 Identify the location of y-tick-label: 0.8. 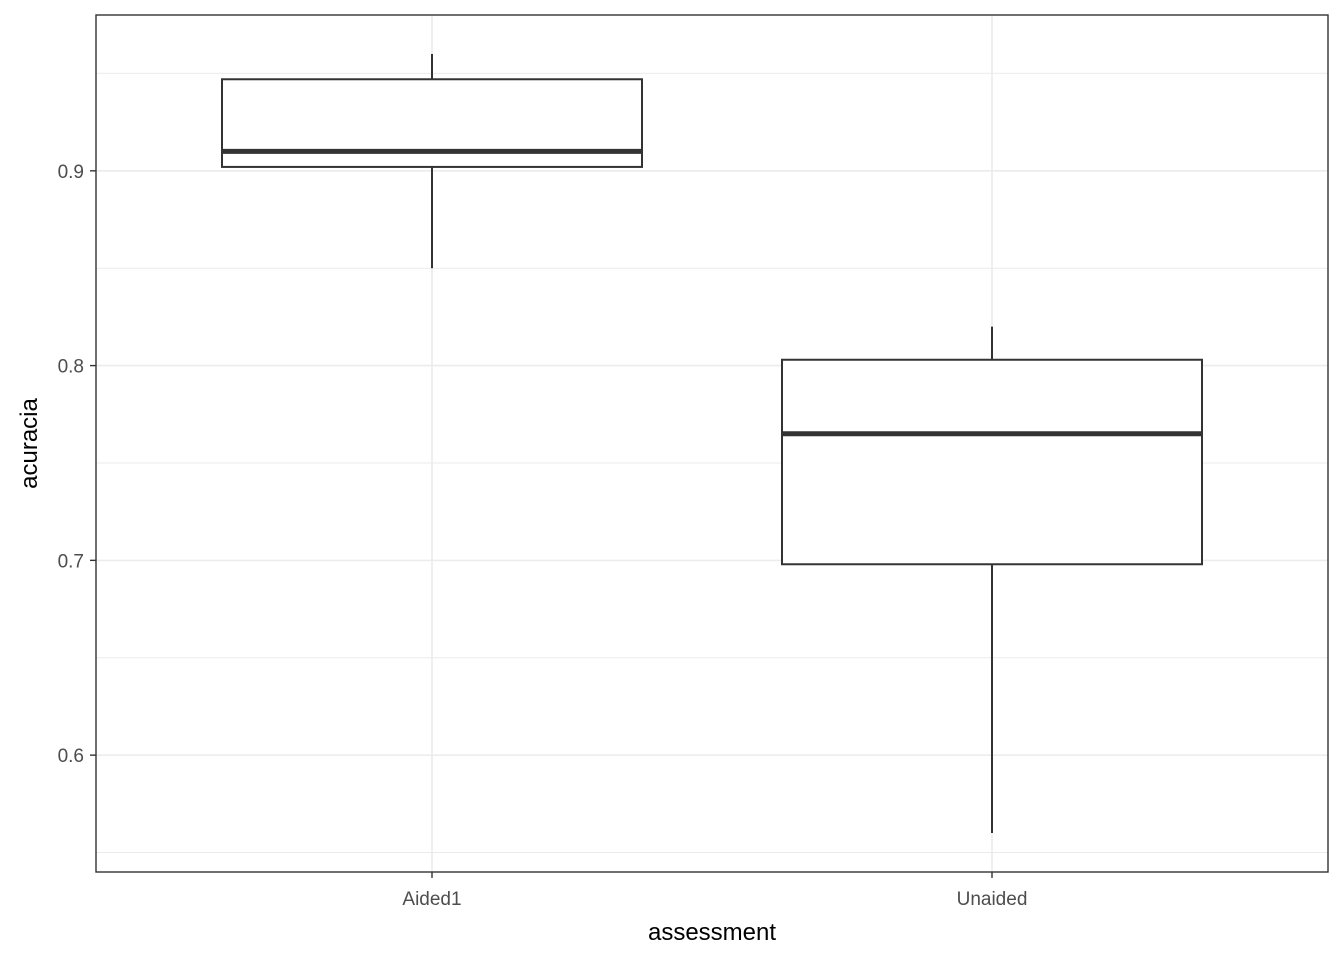
(71, 367).